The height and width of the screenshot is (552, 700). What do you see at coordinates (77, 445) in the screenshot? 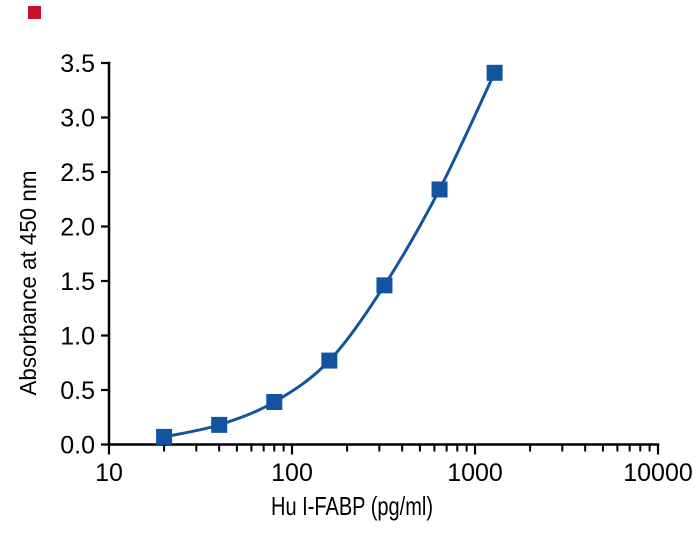
I see `y-tick-label: 0.0` at bounding box center [77, 445].